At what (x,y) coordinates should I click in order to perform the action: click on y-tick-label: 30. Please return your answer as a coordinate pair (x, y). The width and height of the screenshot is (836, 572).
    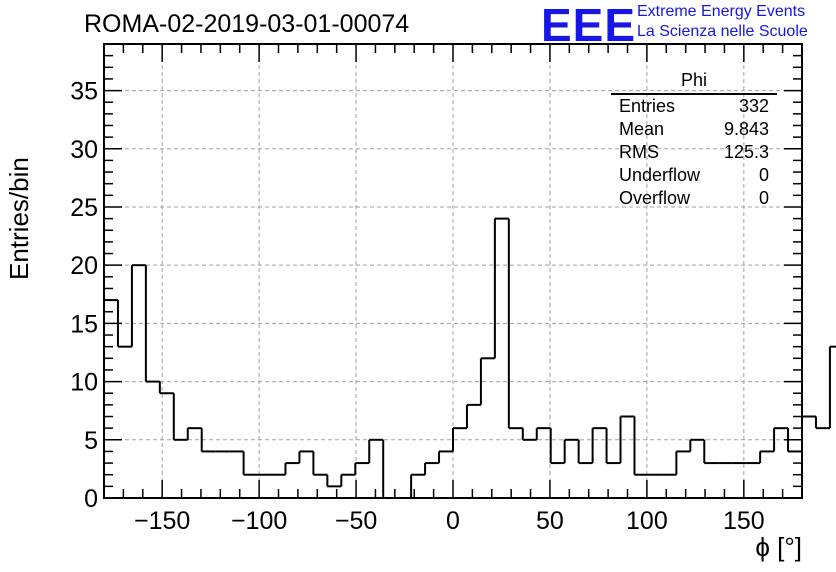
    Looking at the image, I should click on (84, 150).